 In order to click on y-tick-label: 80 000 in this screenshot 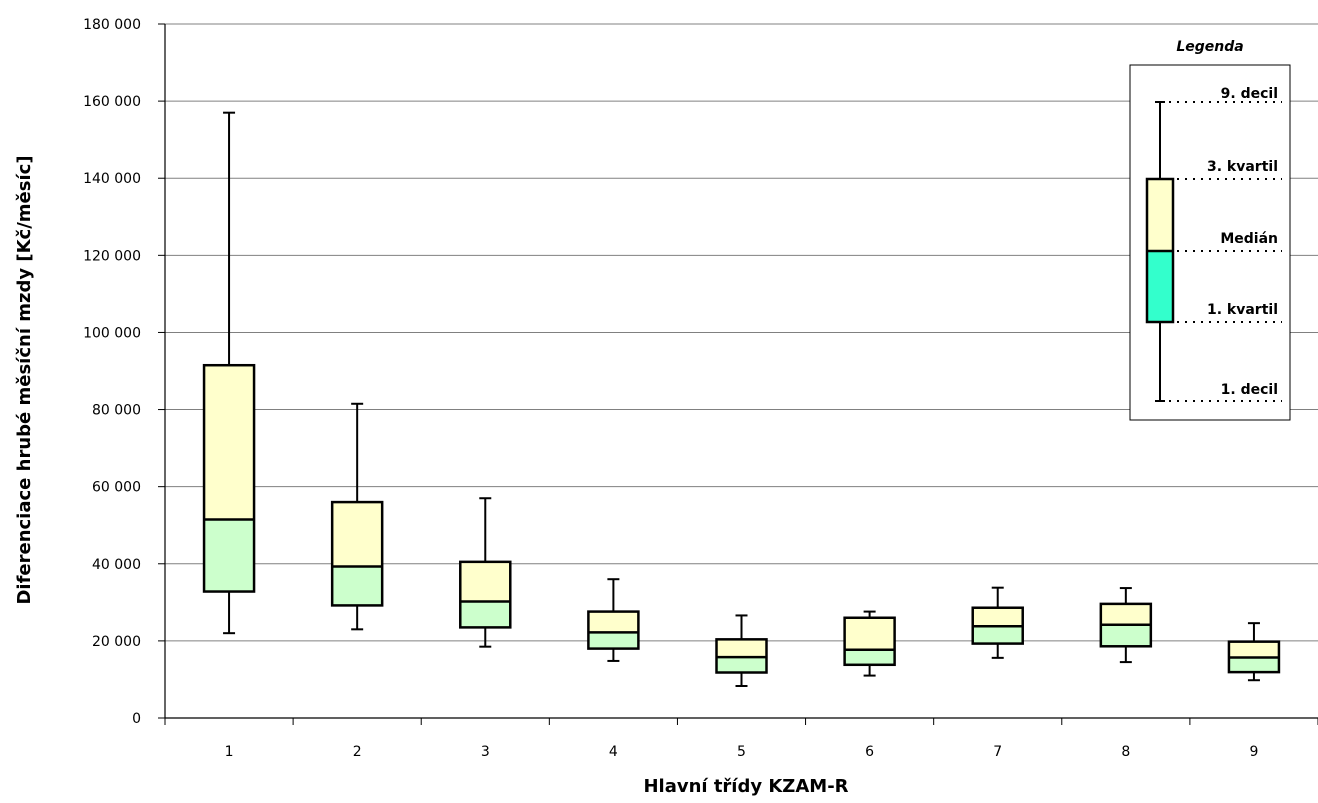, I will do `click(116, 411)`.